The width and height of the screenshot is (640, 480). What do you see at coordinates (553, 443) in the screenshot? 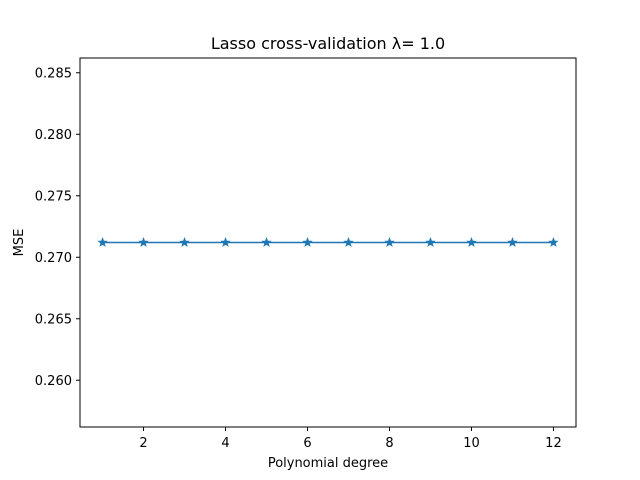
I see `x-tick-label: 12` at bounding box center [553, 443].